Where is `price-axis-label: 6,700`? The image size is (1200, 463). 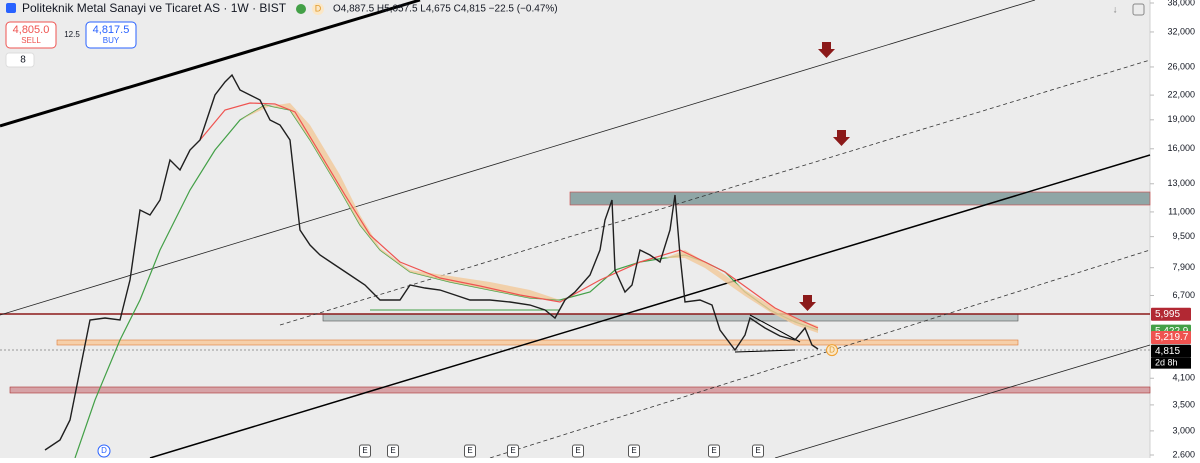 price-axis-label: 6,700 is located at coordinates (1183, 295).